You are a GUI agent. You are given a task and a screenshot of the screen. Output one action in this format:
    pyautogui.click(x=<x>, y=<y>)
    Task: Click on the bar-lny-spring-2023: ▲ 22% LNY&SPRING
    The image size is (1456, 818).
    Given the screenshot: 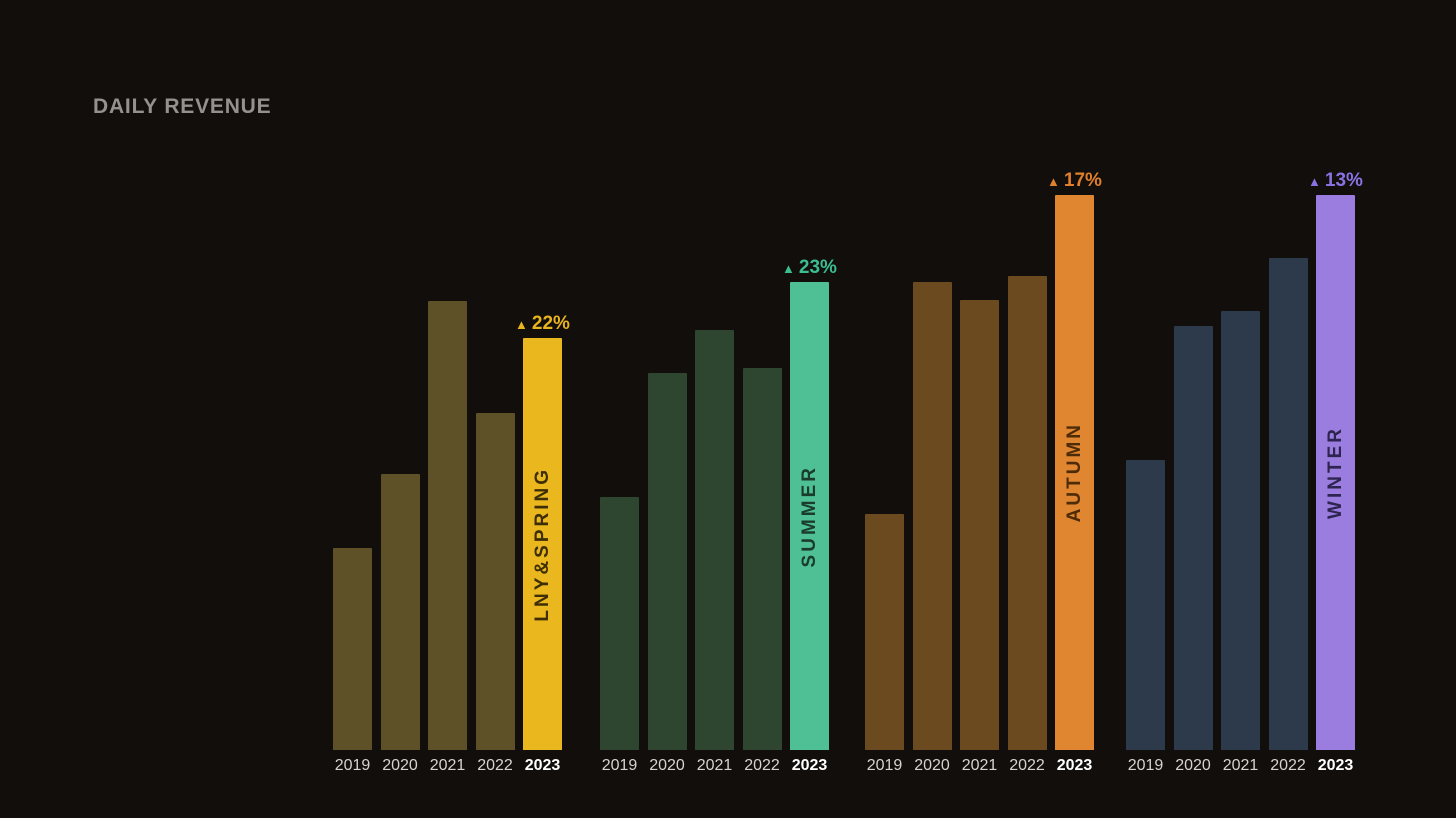 What is the action you would take?
    pyautogui.click(x=542, y=531)
    